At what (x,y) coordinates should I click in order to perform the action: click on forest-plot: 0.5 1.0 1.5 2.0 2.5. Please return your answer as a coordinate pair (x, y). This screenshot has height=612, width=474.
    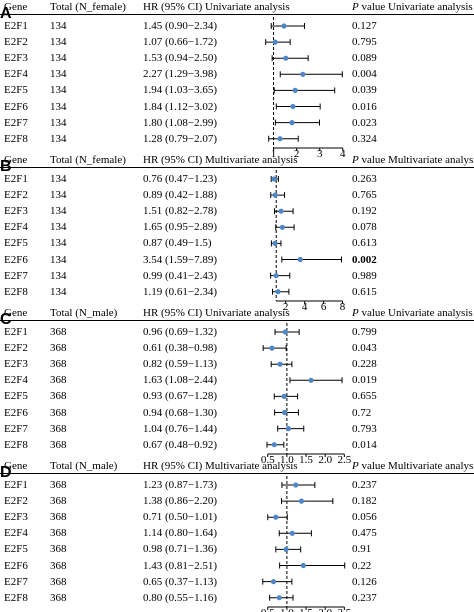
    Looking at the image, I should click on (306, 544).